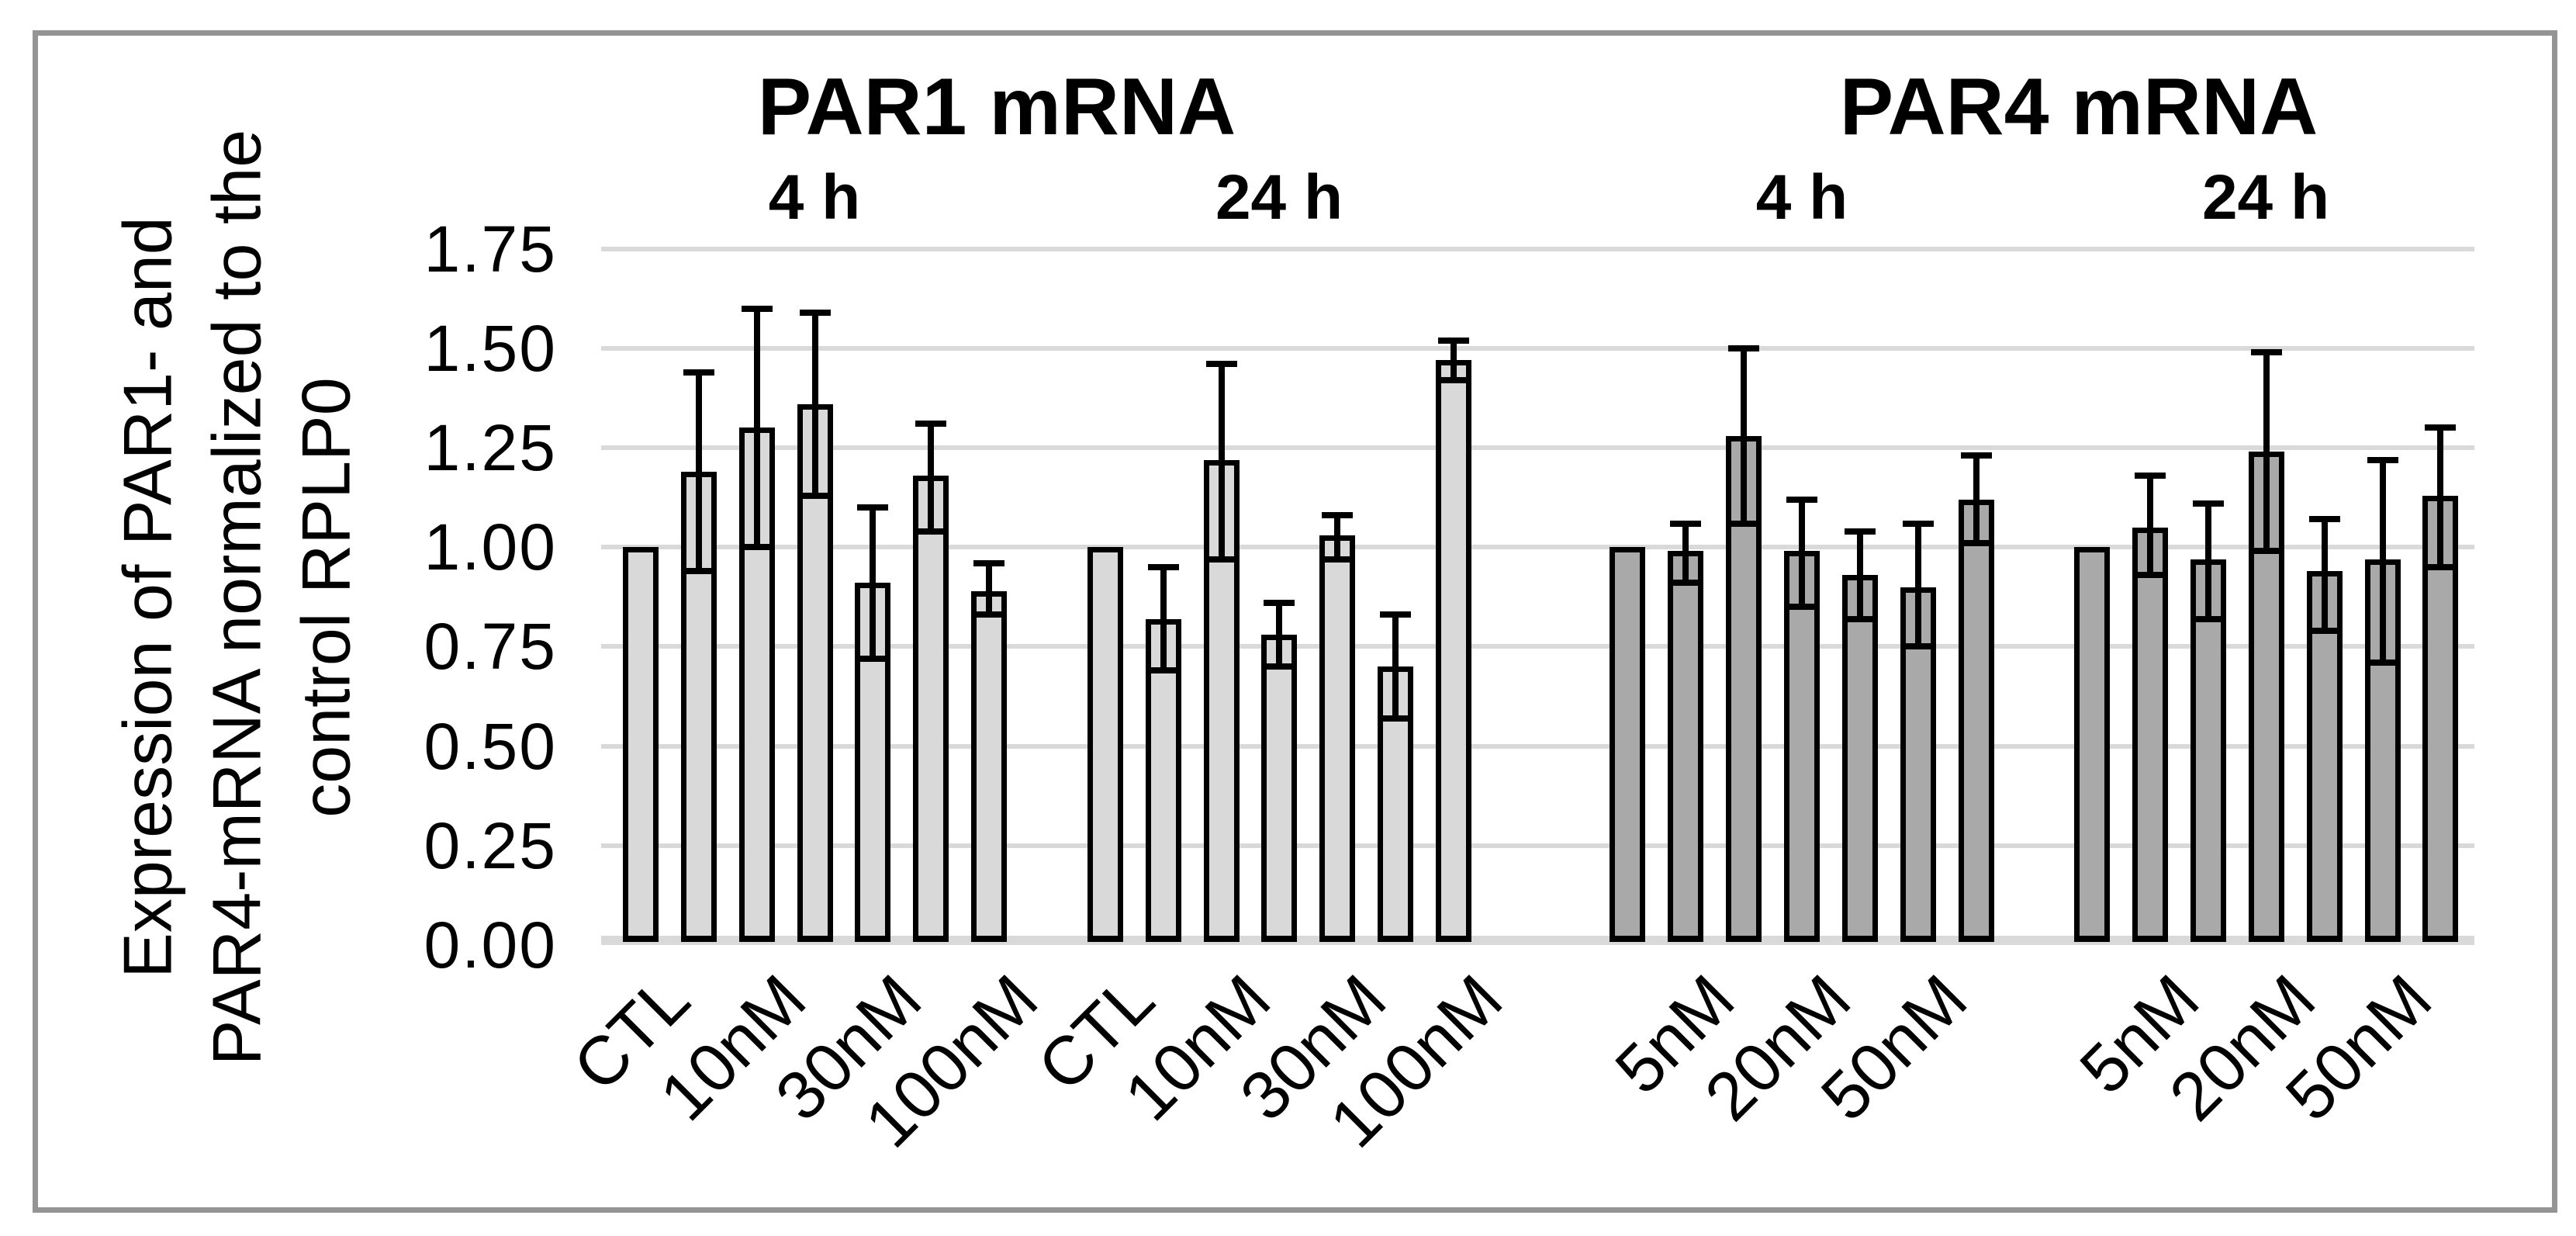 The image size is (2576, 1236). What do you see at coordinates (1395, 804) in the screenshot?
I see `bar-par1-24h-pos6` at bounding box center [1395, 804].